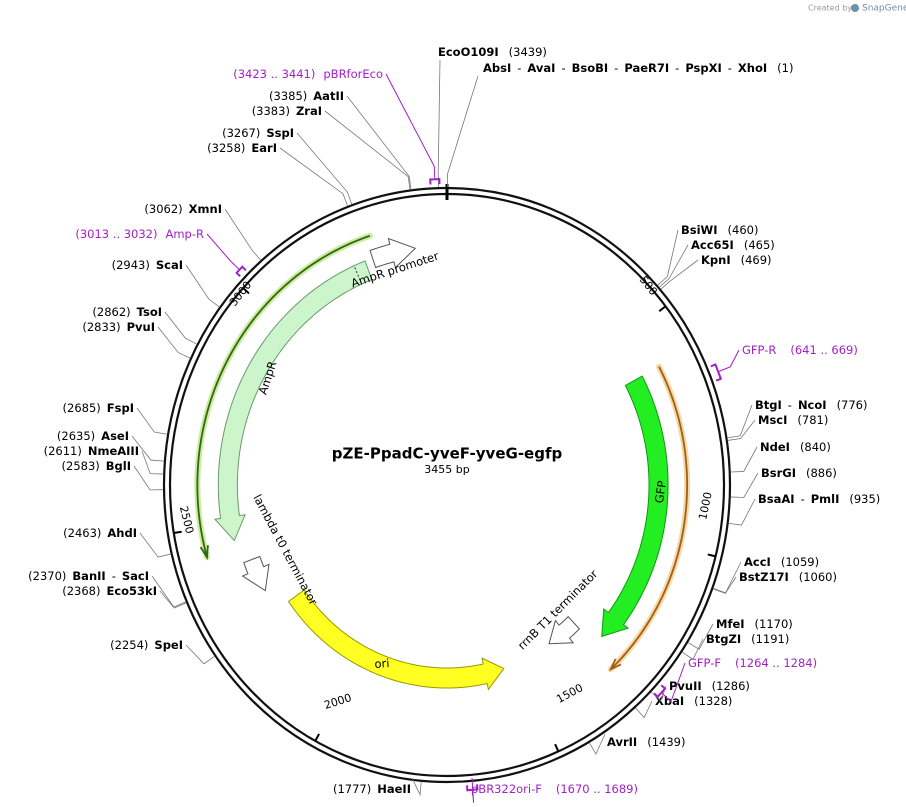 The image size is (906, 807). Describe the element at coordinates (705, 506) in the screenshot. I see `ruler-label: 1000` at that location.